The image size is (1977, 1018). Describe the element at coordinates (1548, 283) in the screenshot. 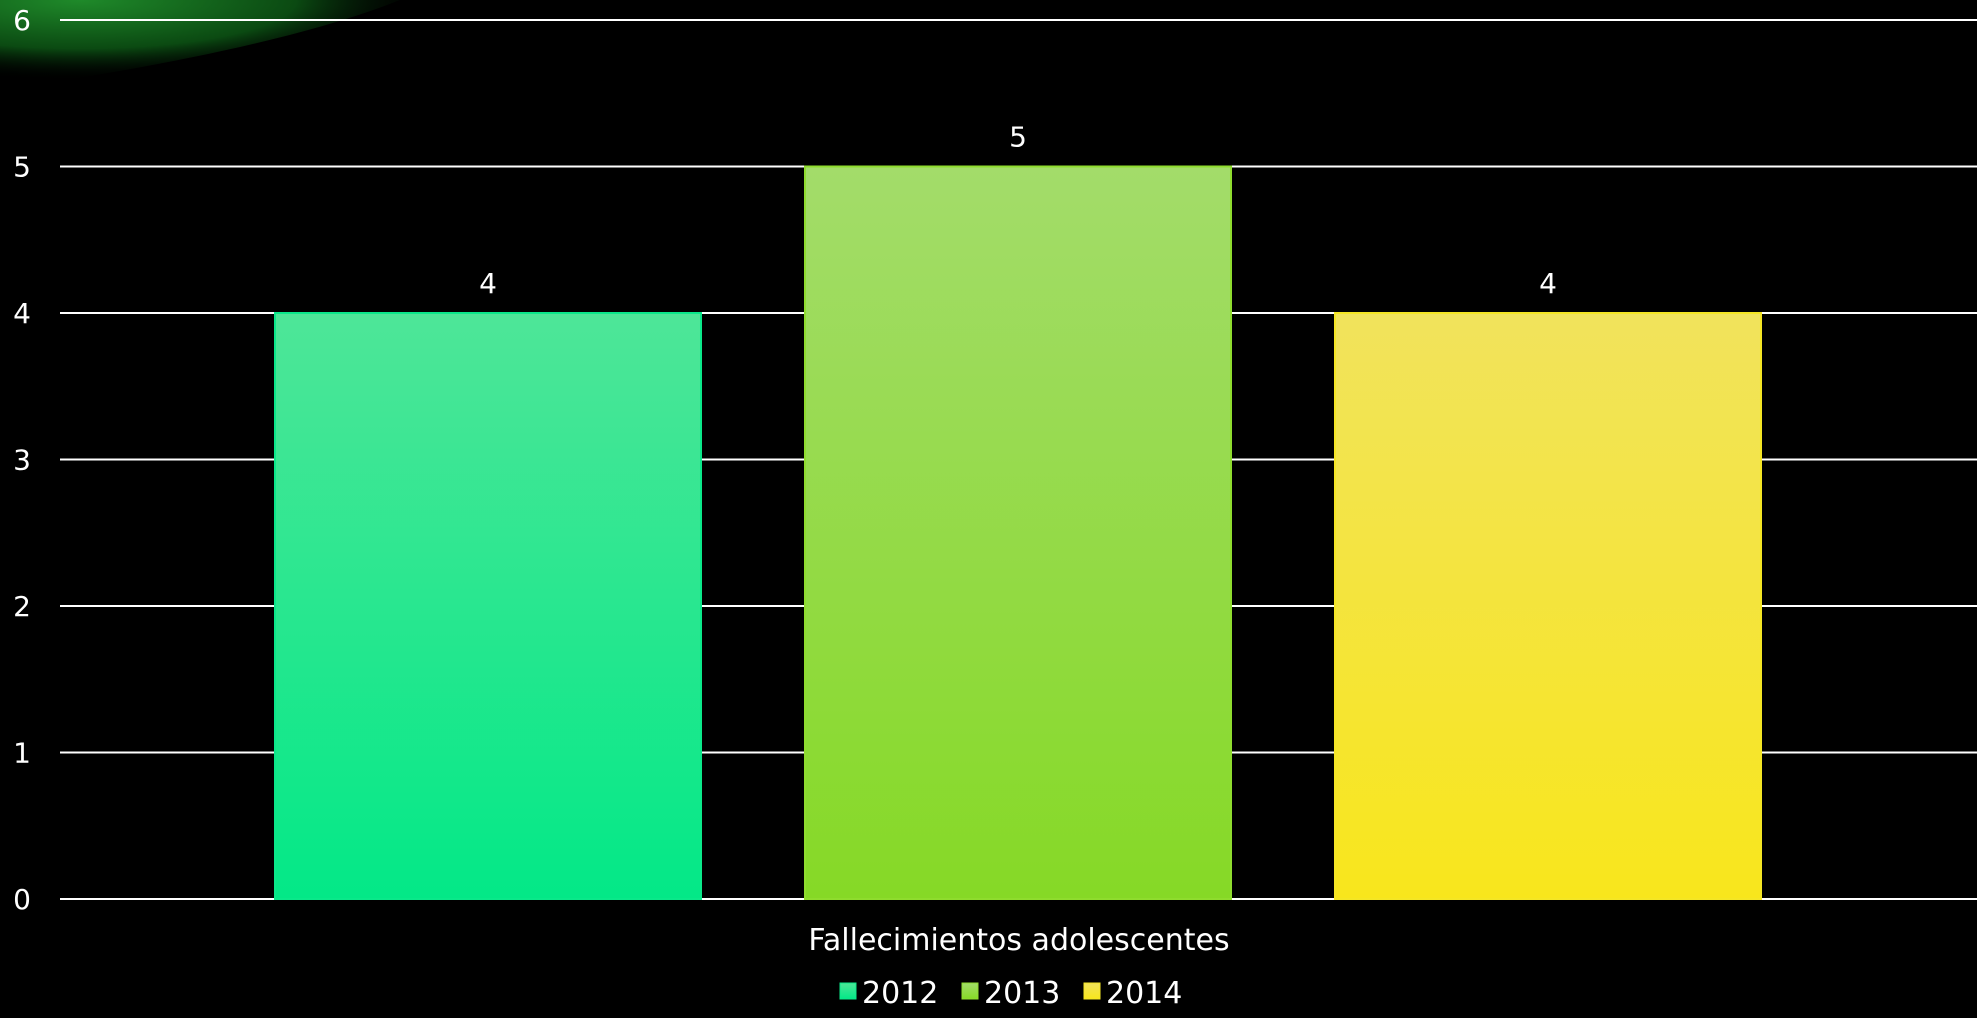

I see `data-label-2014: 4` at that location.